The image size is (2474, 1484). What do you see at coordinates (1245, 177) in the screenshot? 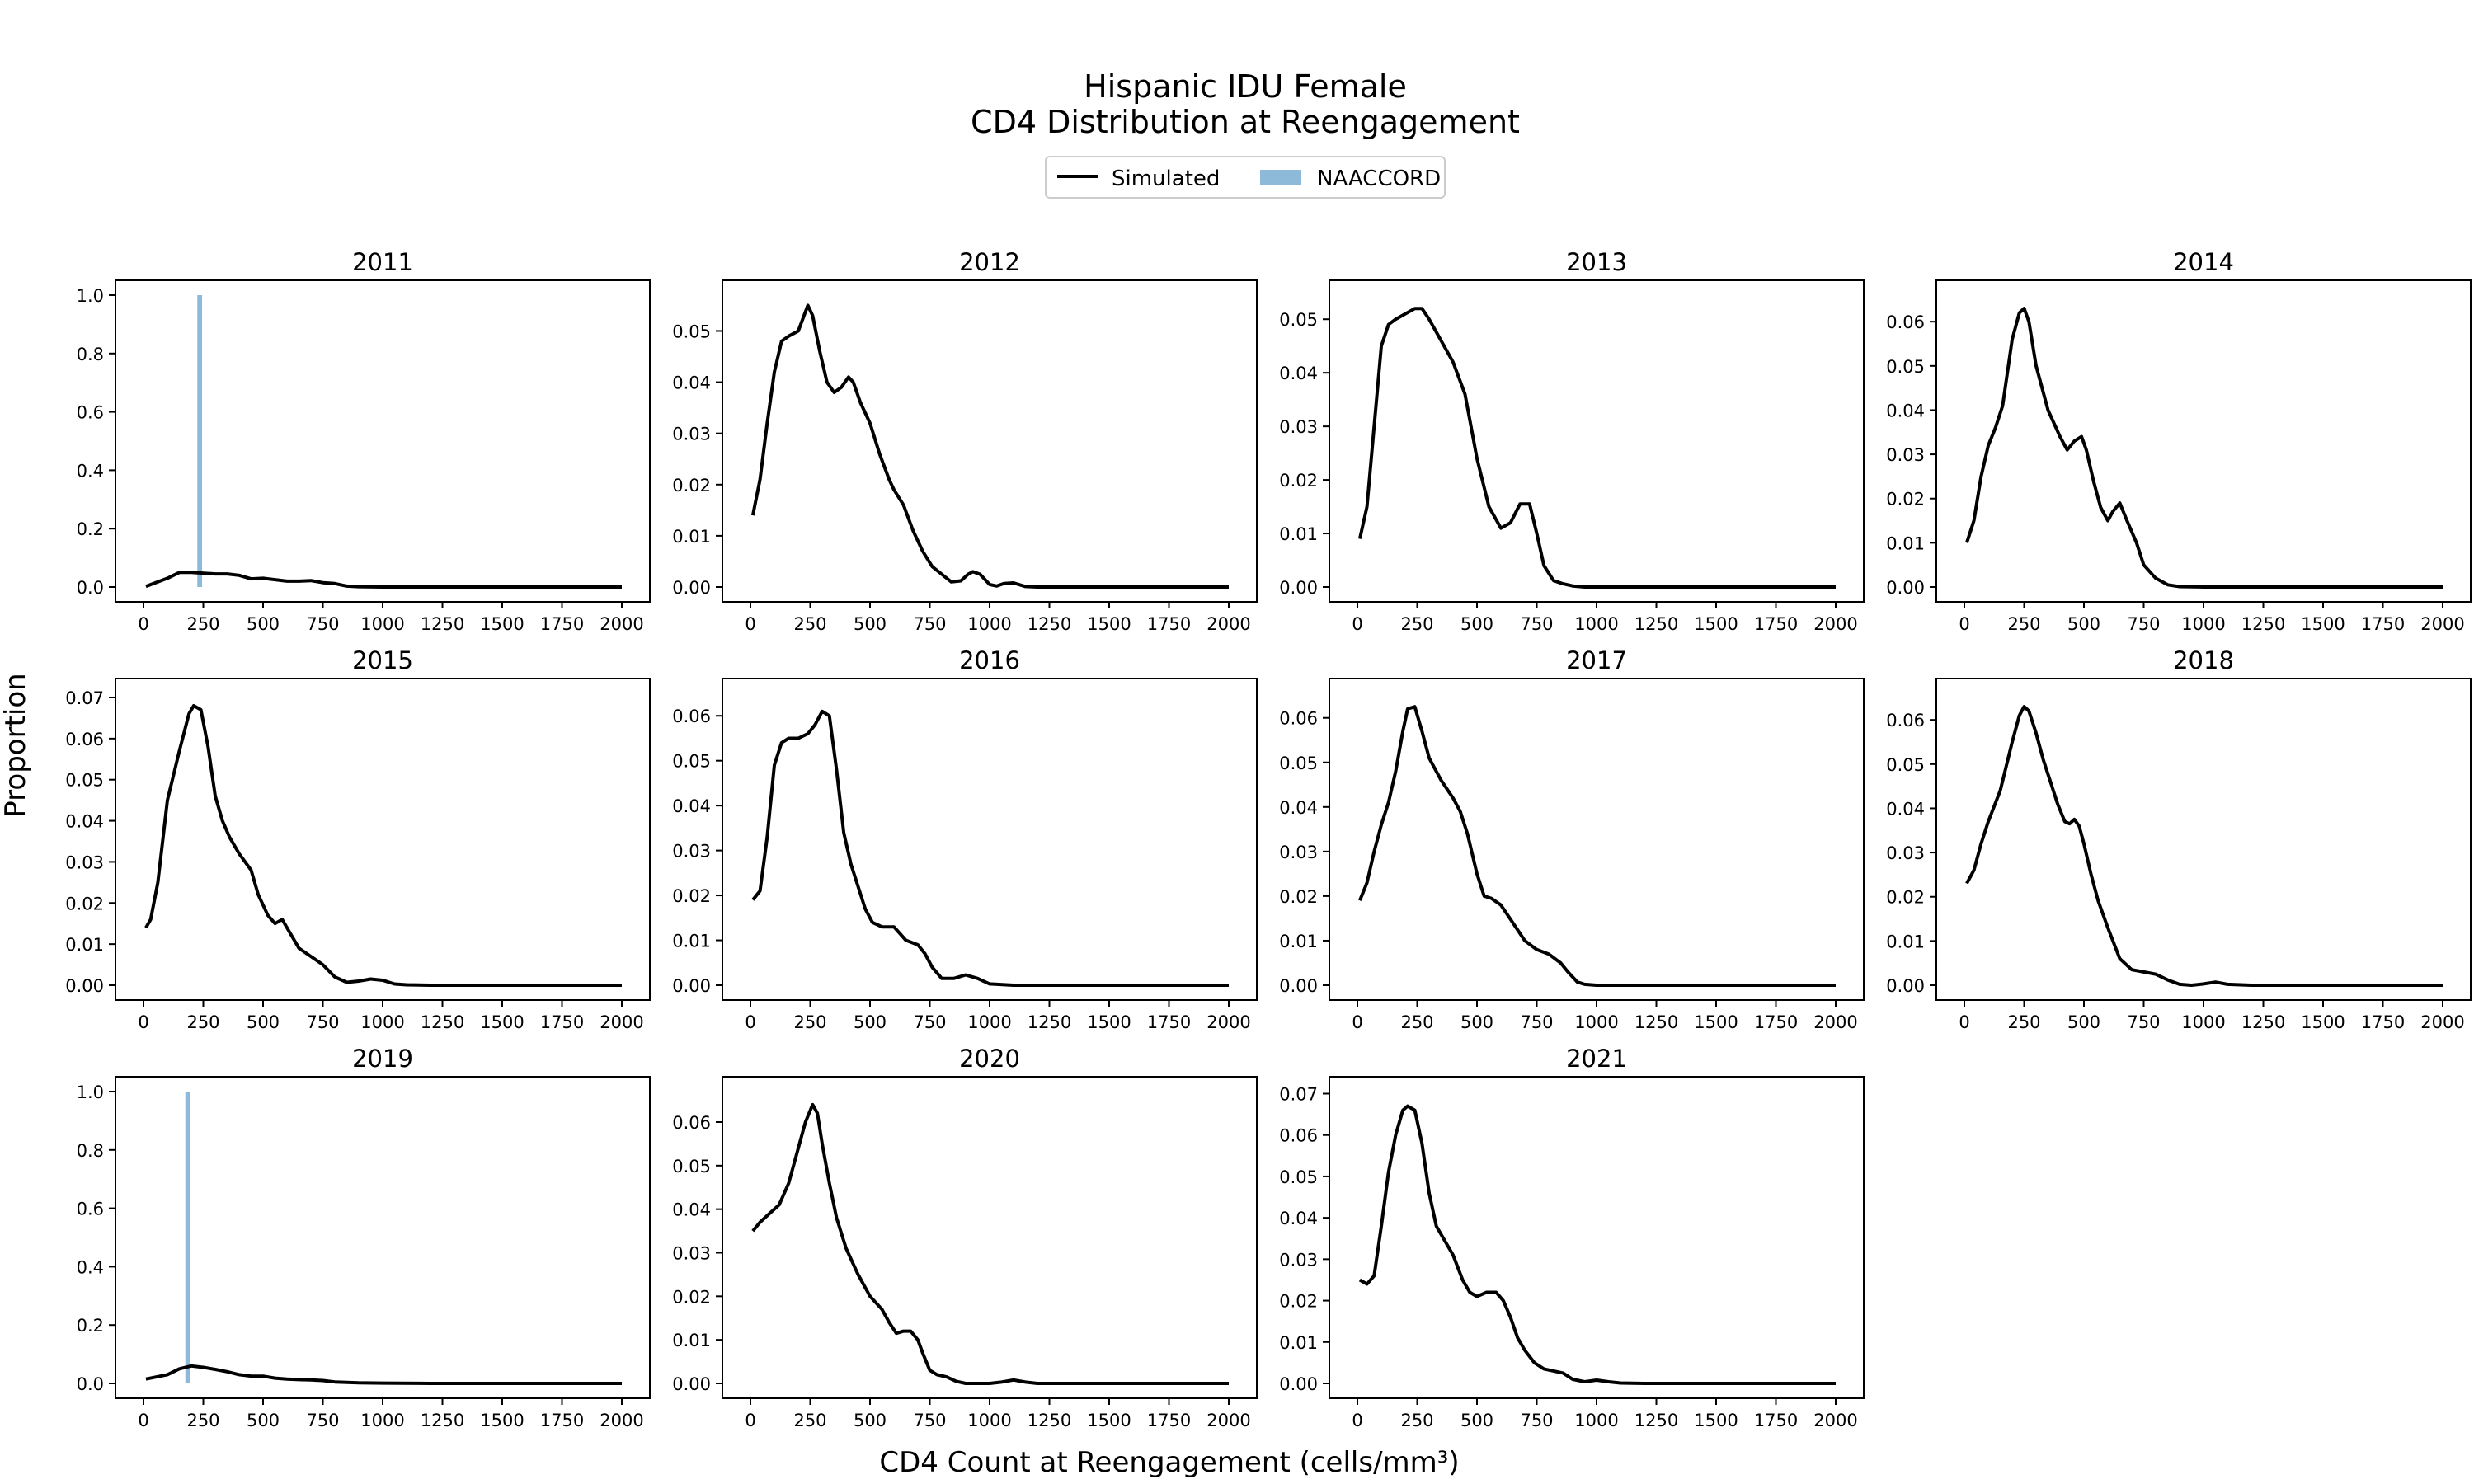
I see `legend: Simulated NAACCORD` at bounding box center [1245, 177].